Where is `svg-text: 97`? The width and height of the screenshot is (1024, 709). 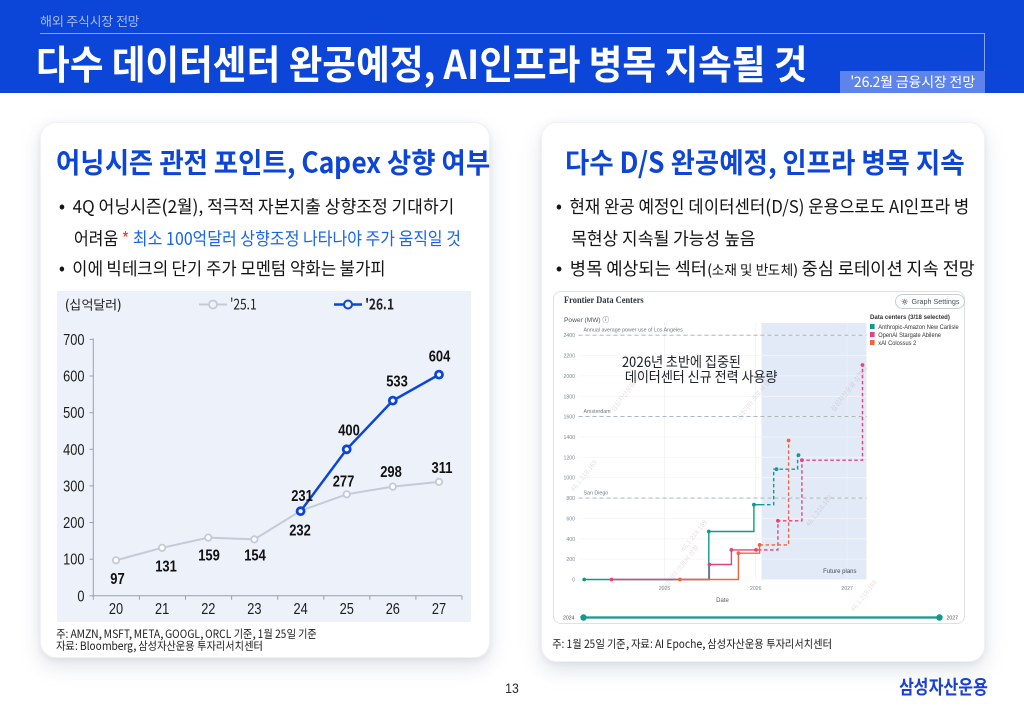
svg-text: 97 is located at coordinates (117, 580).